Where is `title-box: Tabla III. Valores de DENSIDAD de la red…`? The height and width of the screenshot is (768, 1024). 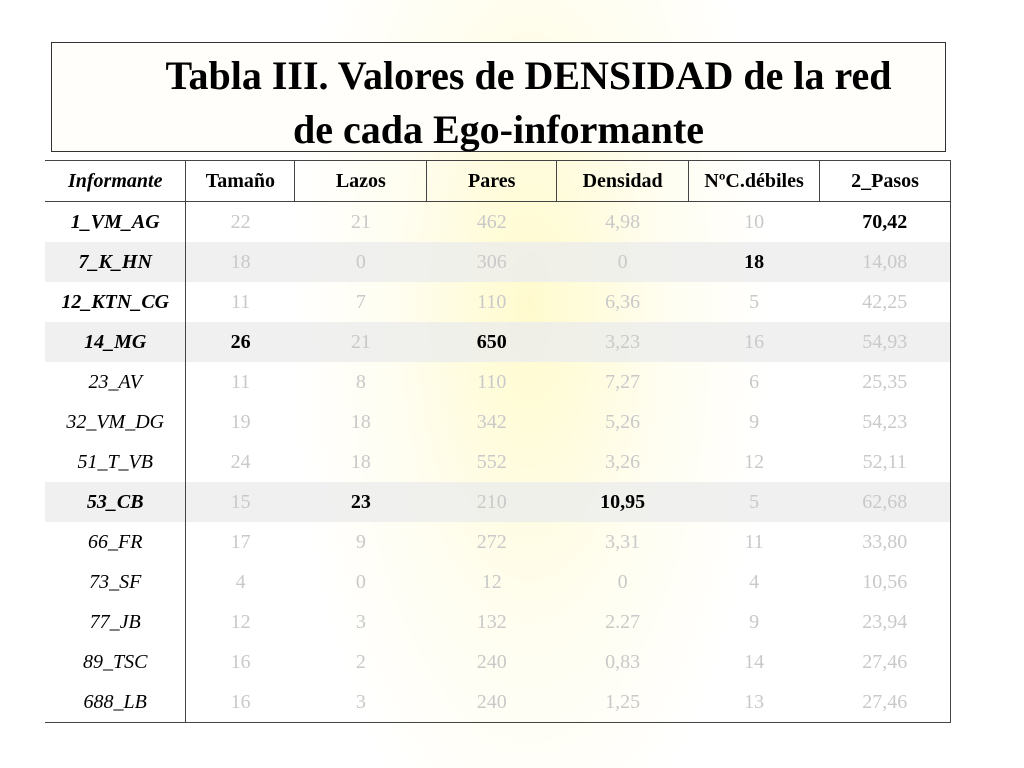
title-box: Tabla III. Valores de DENSIDAD de la red… is located at coordinates (498, 97).